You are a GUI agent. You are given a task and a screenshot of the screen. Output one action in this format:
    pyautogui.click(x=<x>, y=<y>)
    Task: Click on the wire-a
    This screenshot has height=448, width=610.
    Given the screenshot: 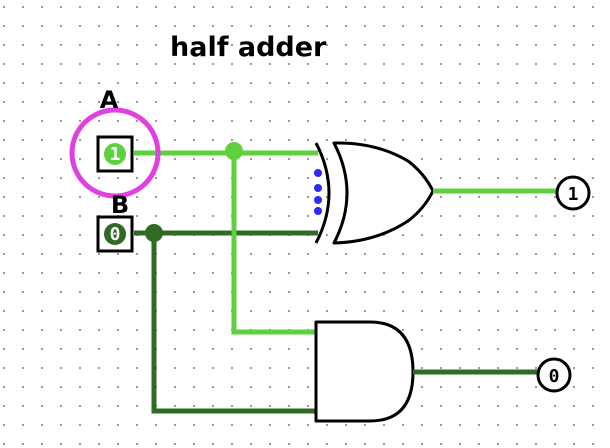 What is the action you would take?
    pyautogui.click(x=226, y=238)
    